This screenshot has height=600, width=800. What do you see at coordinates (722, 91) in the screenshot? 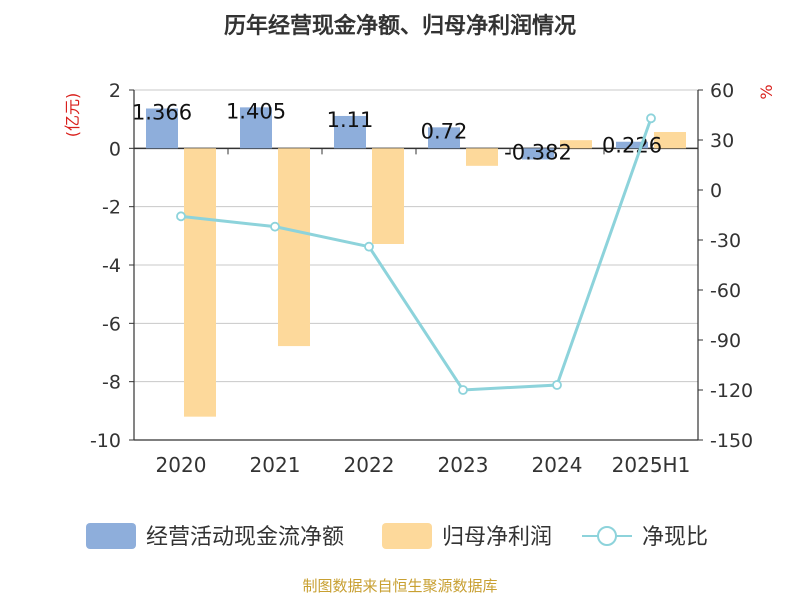
I see `right-tick-label: 60` at bounding box center [722, 91].